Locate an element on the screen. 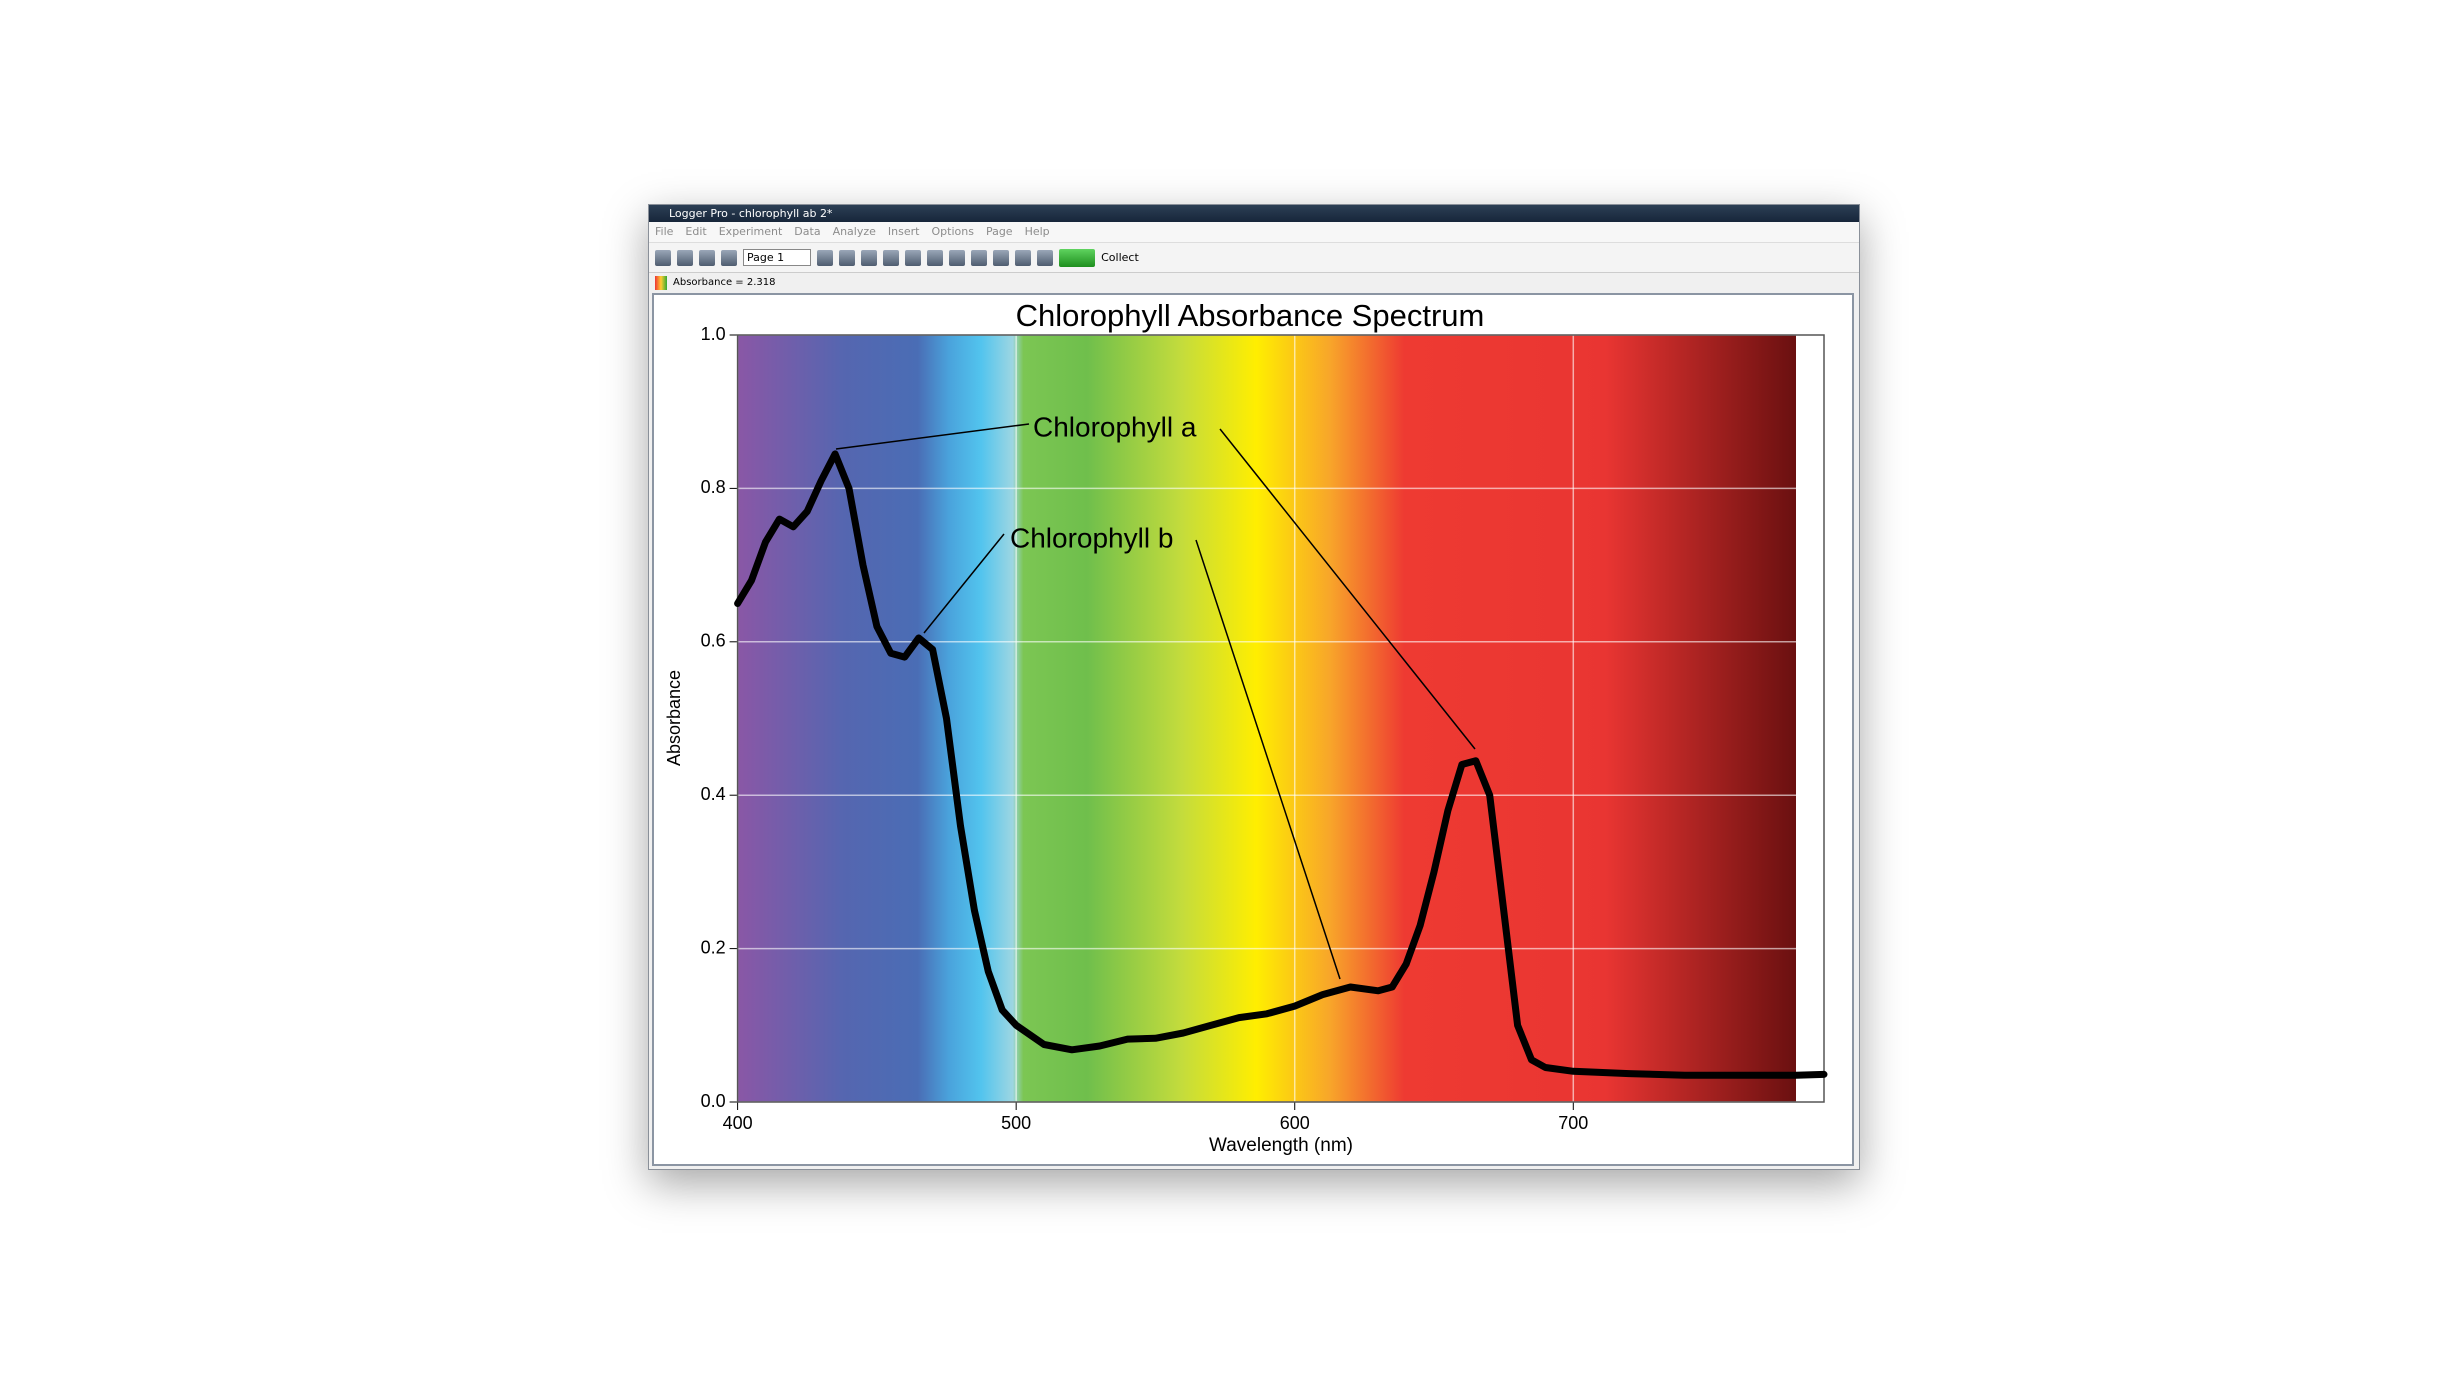  status-text: Absorbance = 2.318 is located at coordinates (724, 282).